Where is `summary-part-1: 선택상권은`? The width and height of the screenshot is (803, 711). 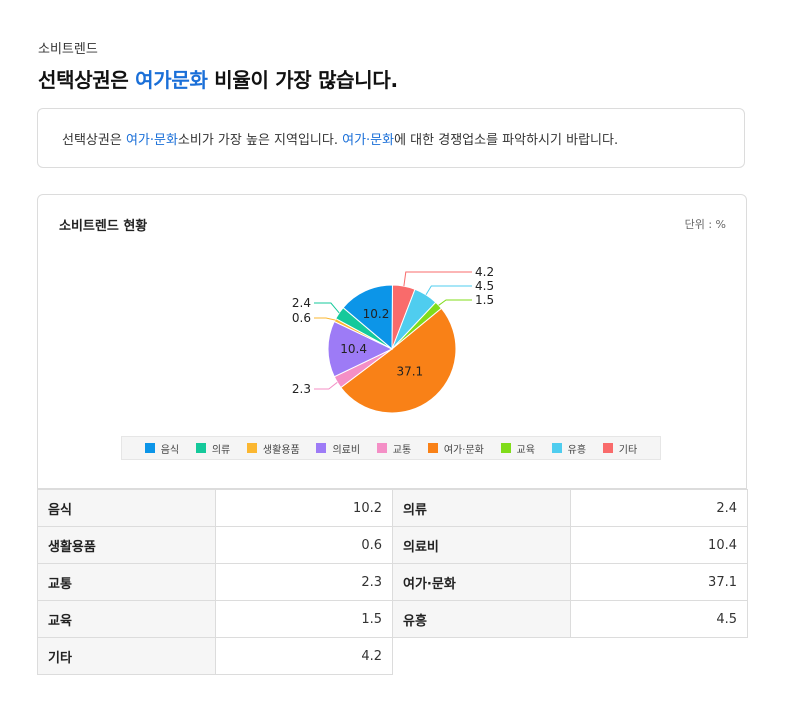
summary-part-1: 선택상권은 is located at coordinates (94, 140).